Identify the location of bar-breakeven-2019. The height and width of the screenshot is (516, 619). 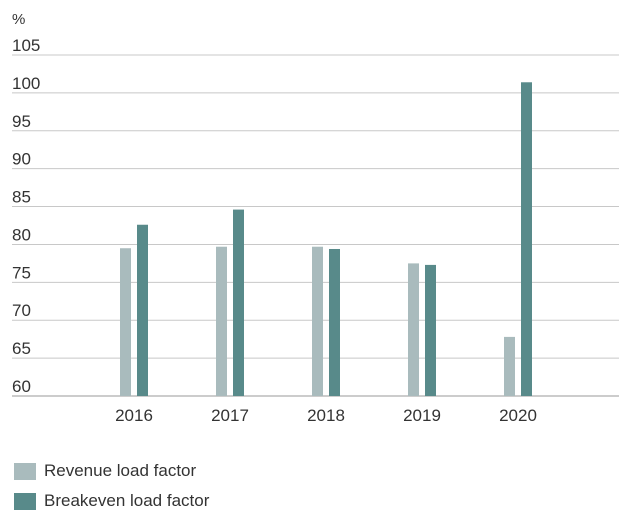
(430, 330).